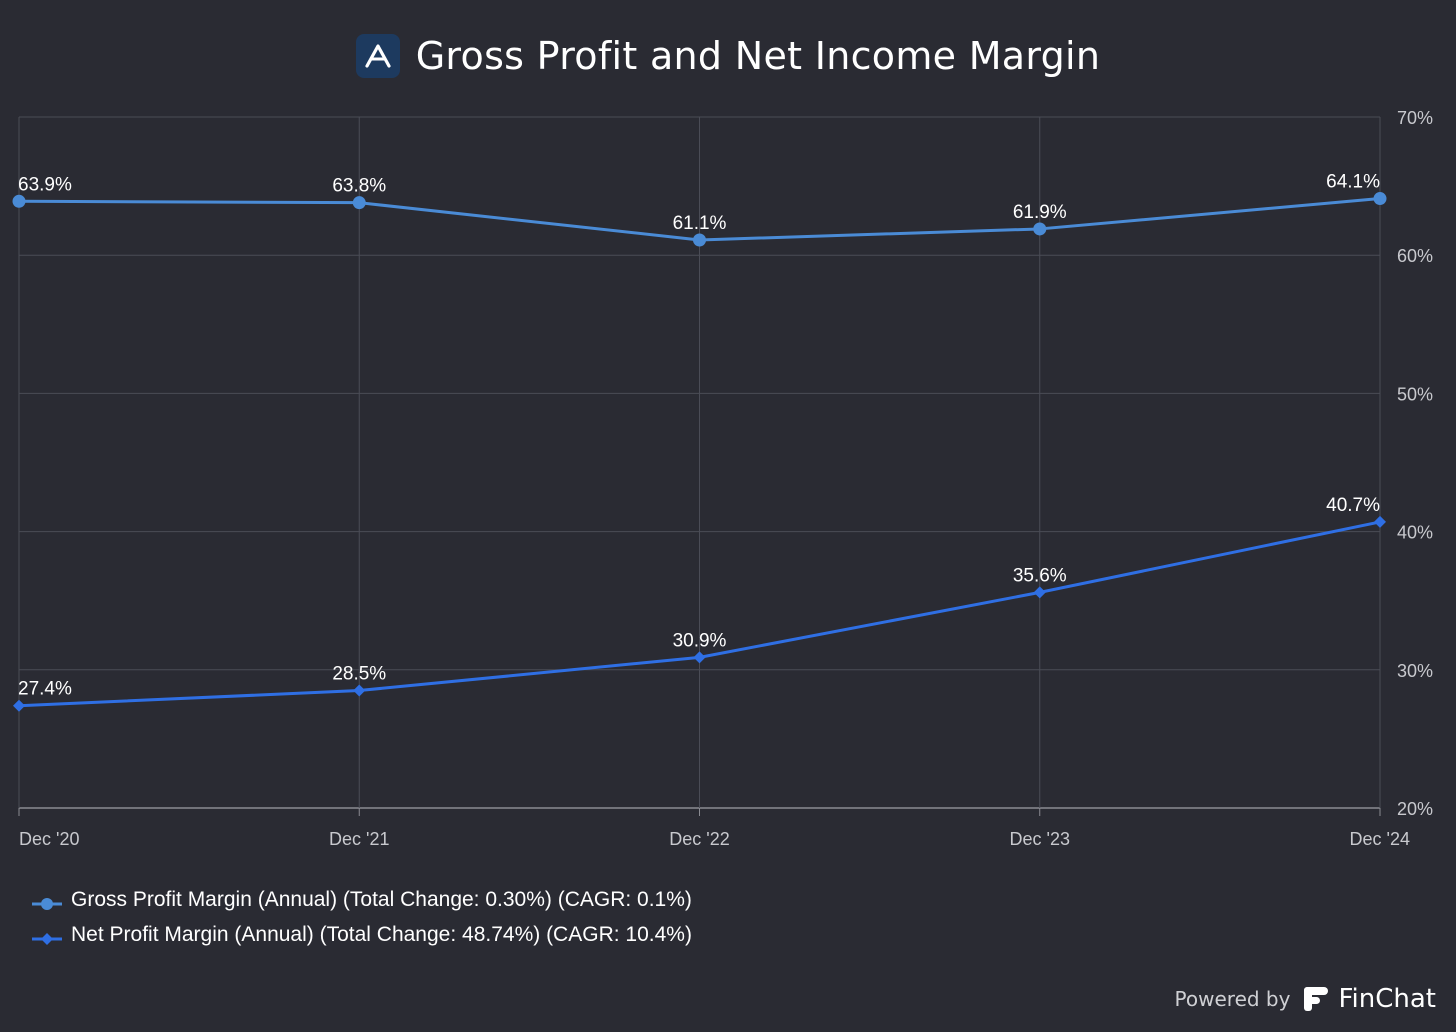 This screenshot has width=1456, height=1032. Describe the element at coordinates (1040, 575) in the screenshot. I see `data-label: 35.6%` at that location.